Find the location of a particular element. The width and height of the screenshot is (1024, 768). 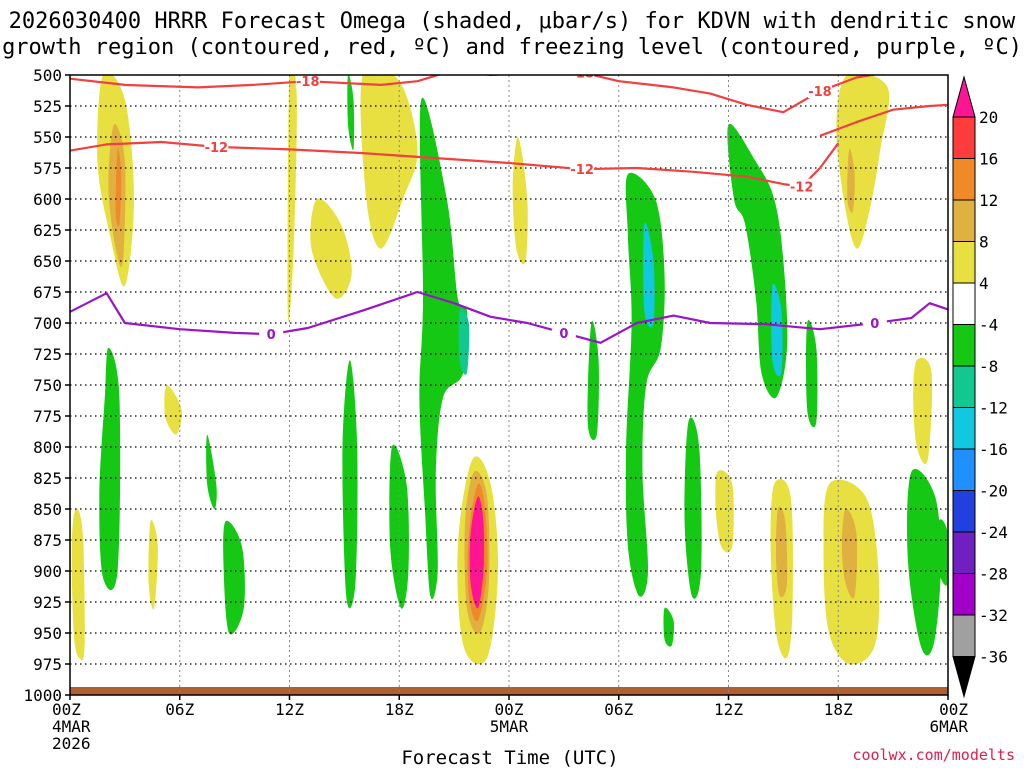

xtick-label-5: 06Z is located at coordinates (618, 709).